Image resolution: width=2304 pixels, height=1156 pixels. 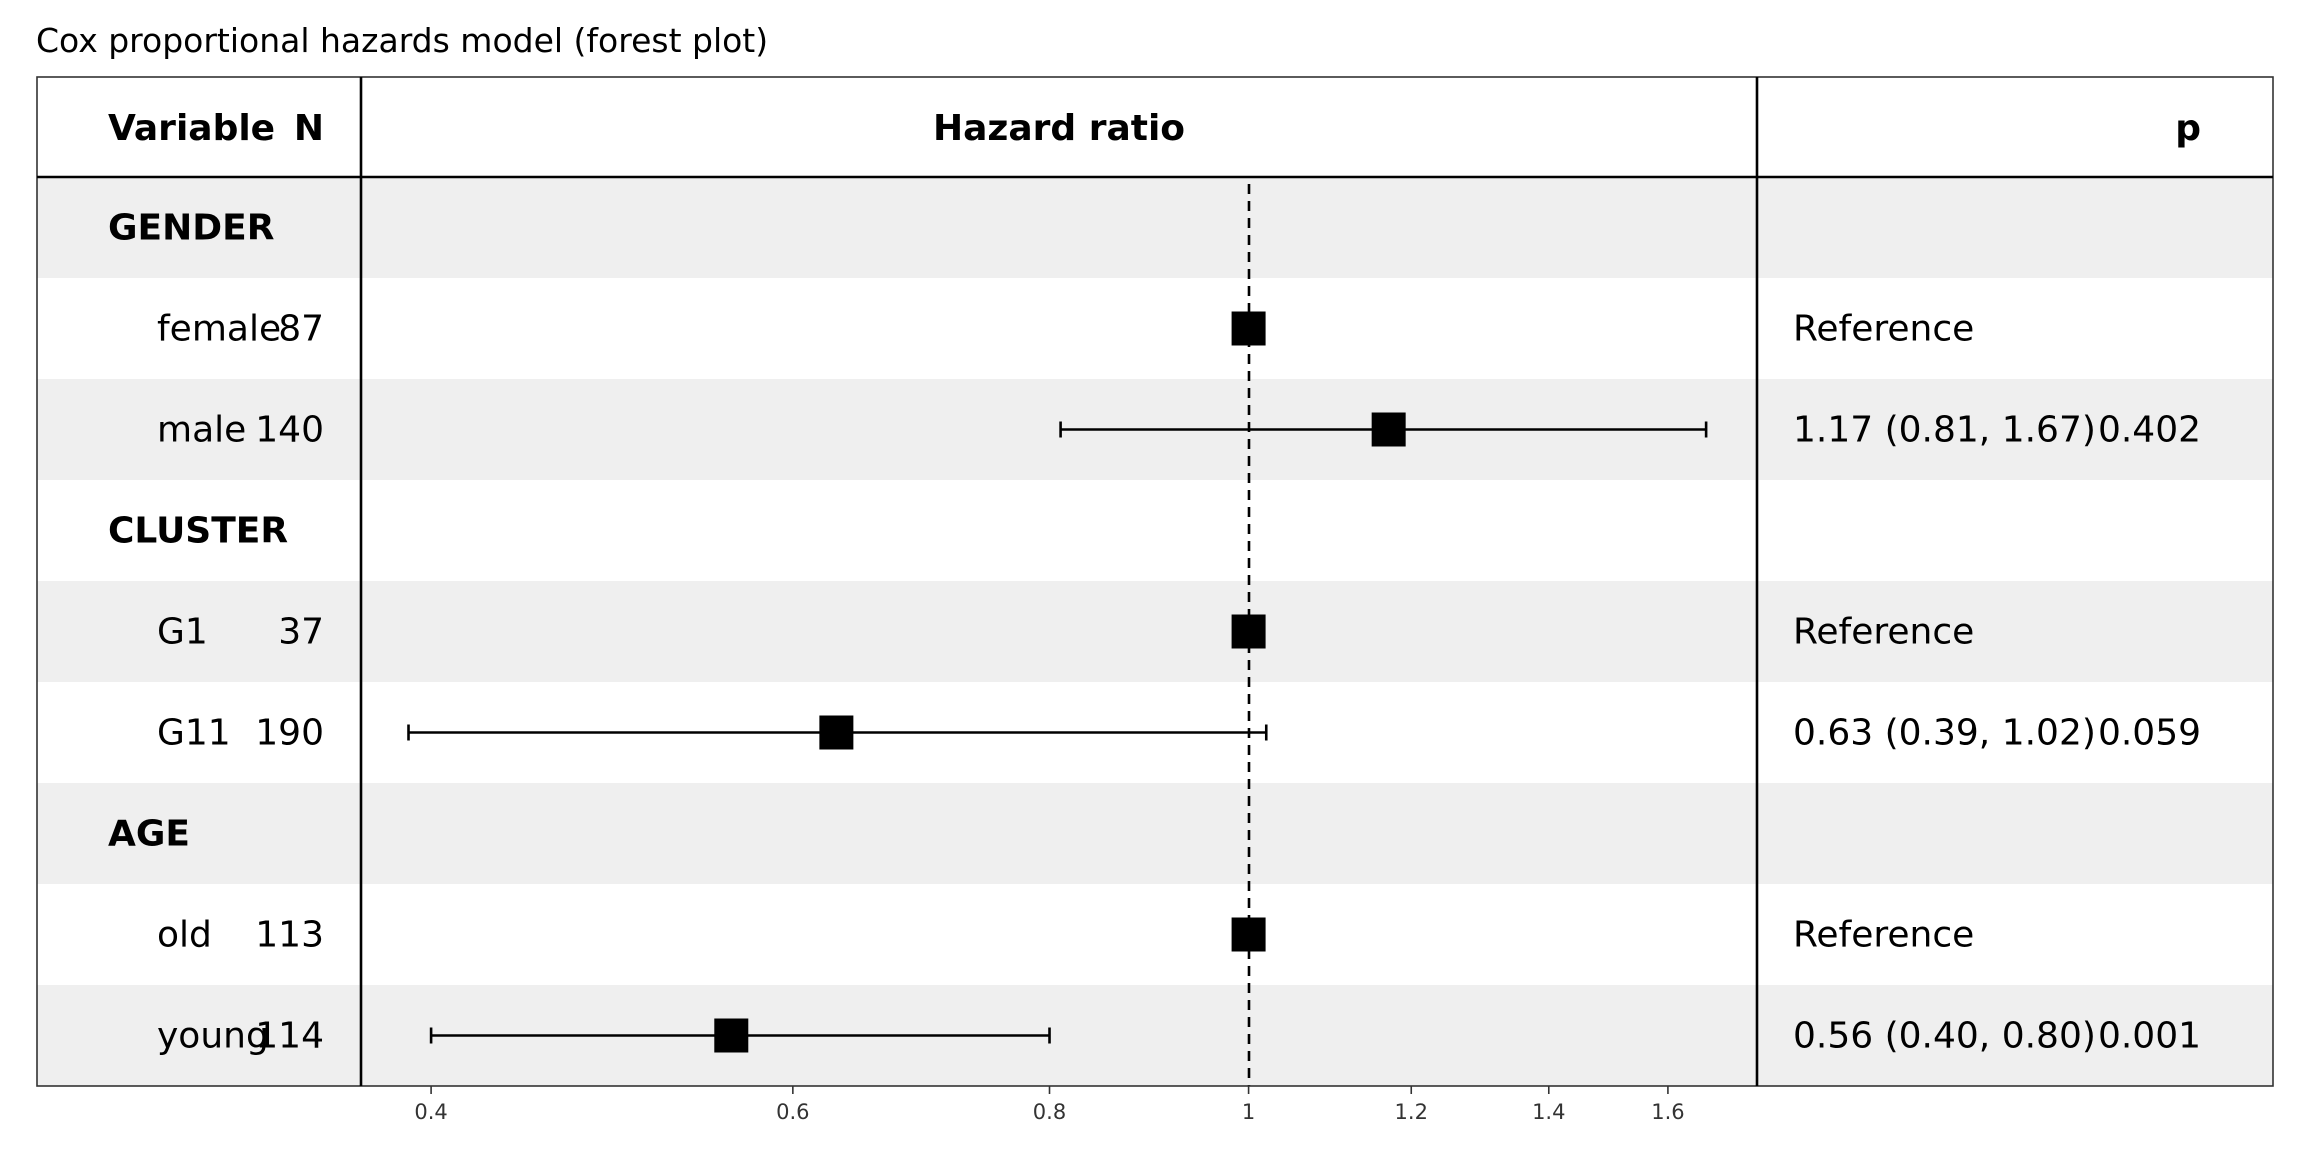 What do you see at coordinates (149, 834) in the screenshot?
I see `group-label: AGE` at bounding box center [149, 834].